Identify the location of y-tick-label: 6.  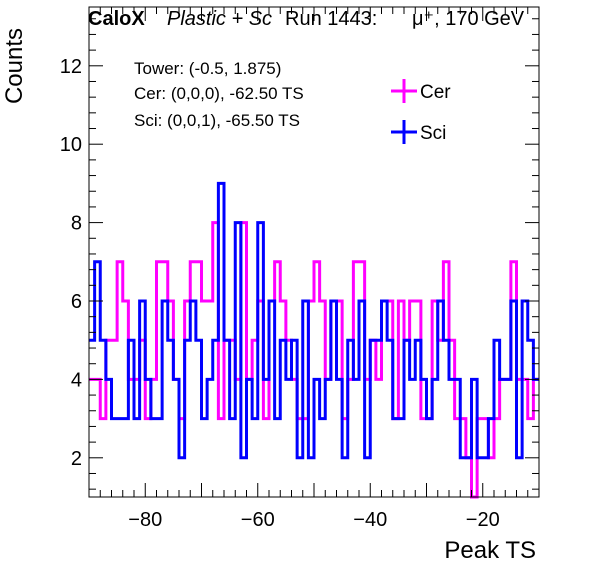
(76, 302).